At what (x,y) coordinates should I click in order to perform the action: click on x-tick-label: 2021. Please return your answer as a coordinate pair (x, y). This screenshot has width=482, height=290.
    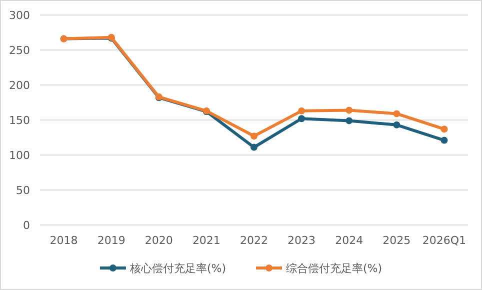
    Looking at the image, I should click on (206, 240).